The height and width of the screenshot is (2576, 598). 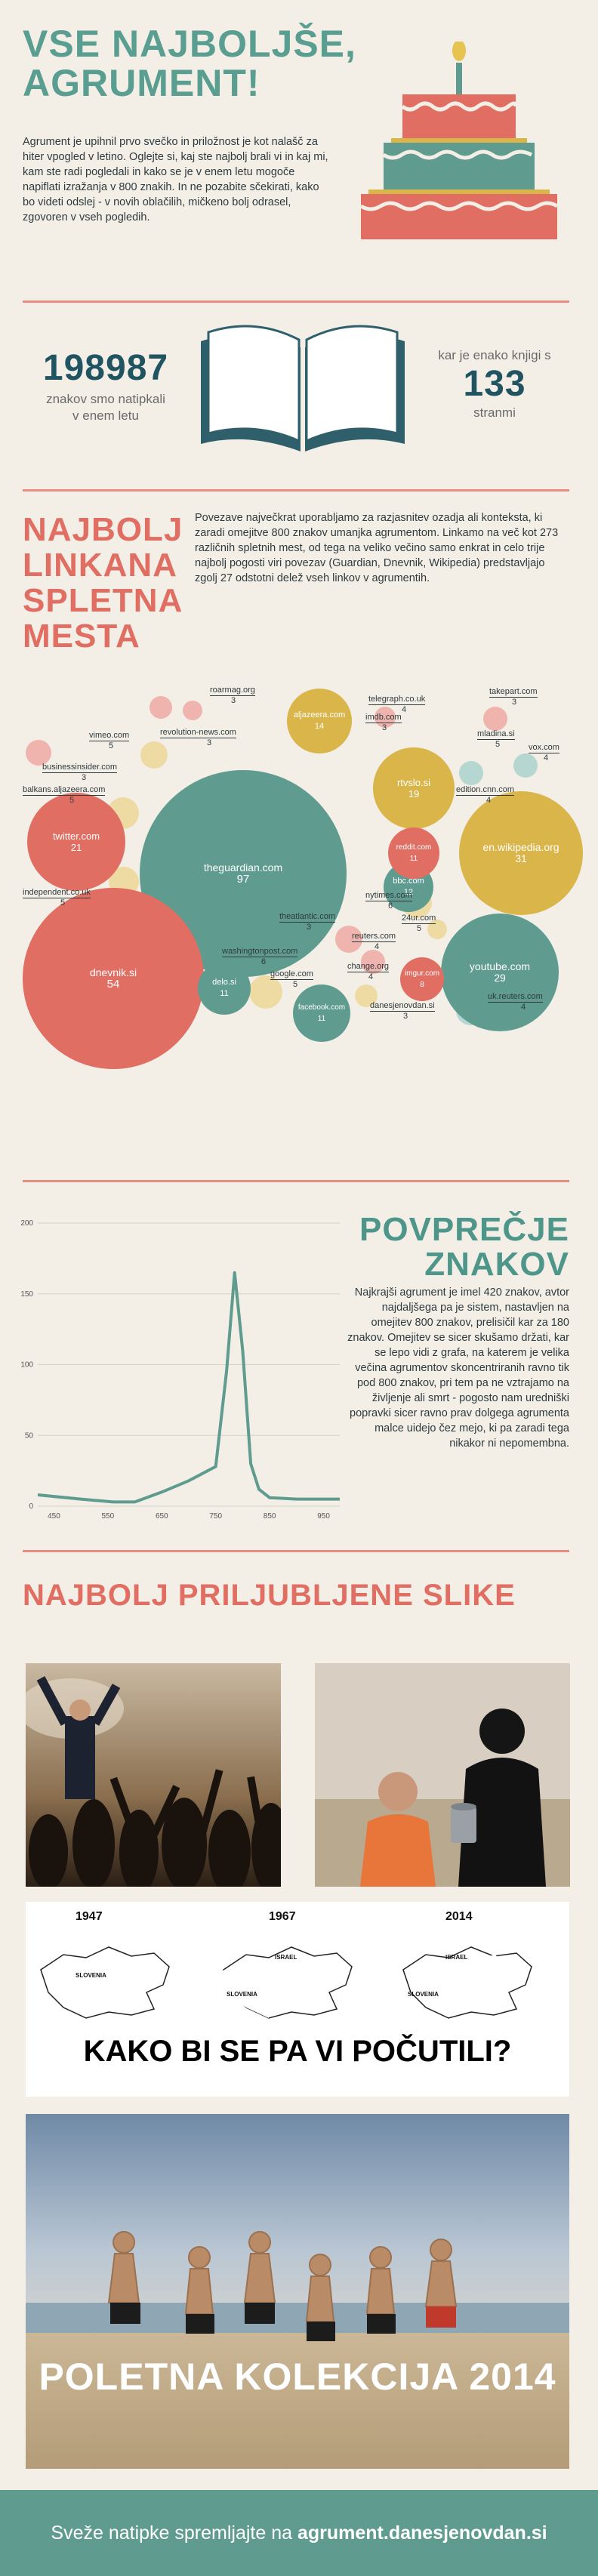 I want to click on label-name: mladina.si, so click(x=496, y=734).